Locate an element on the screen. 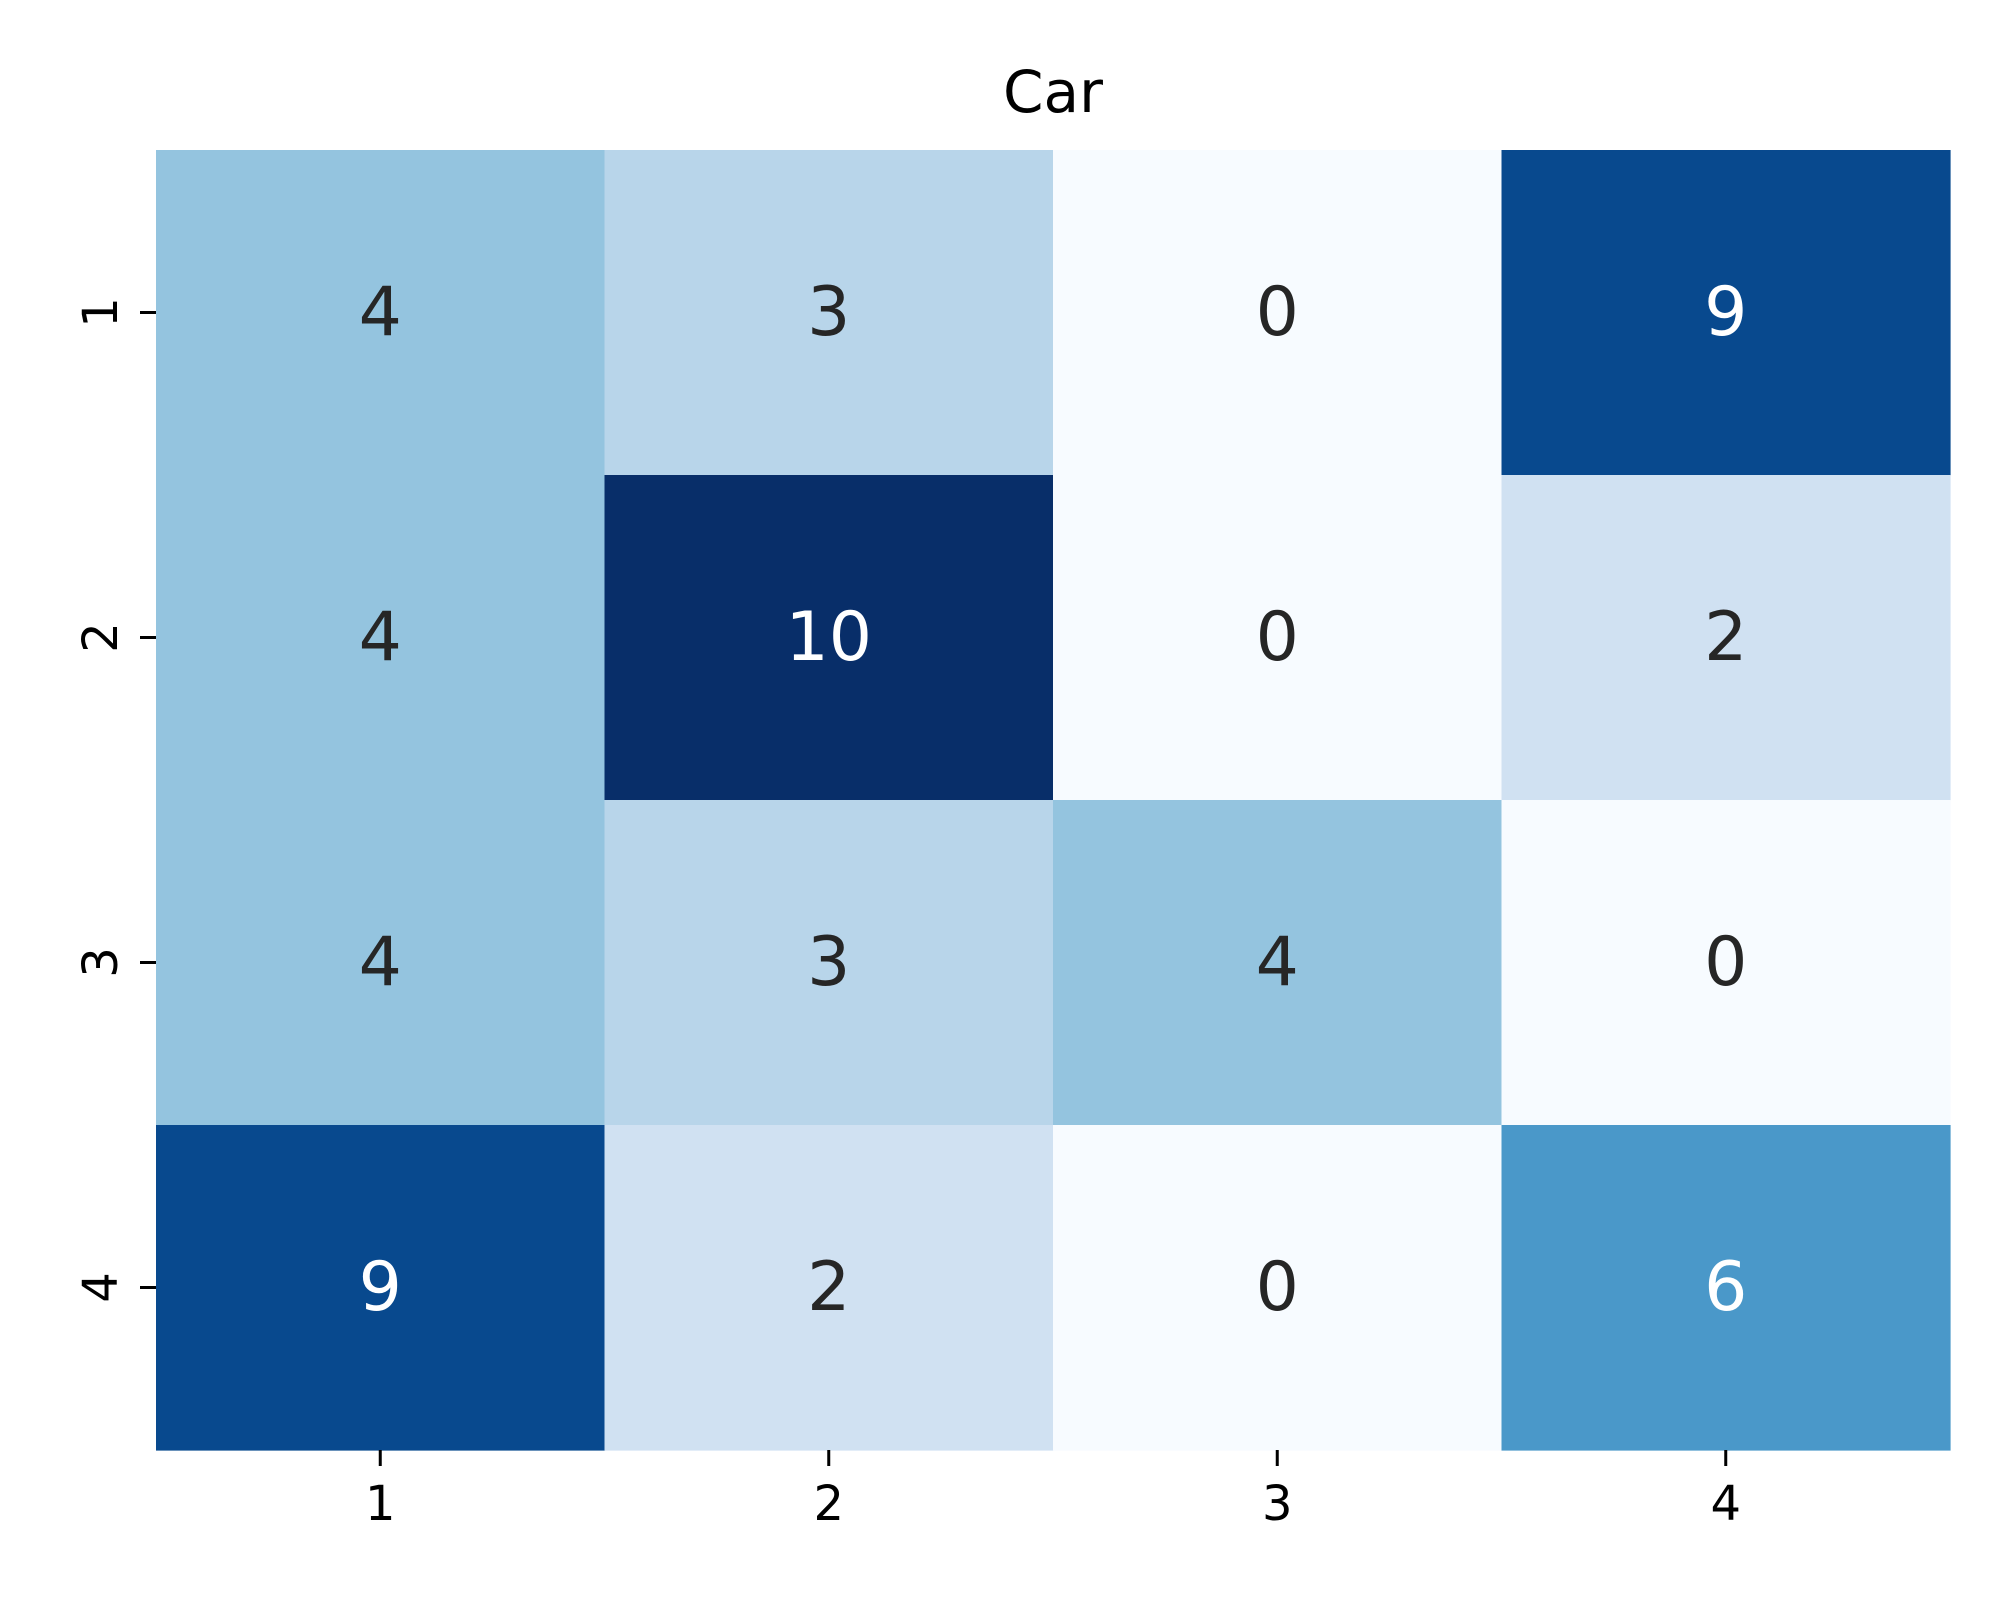 This screenshot has height=1600, width=2000. cell-value-label-r2-c3: 0 is located at coordinates (1277, 637).